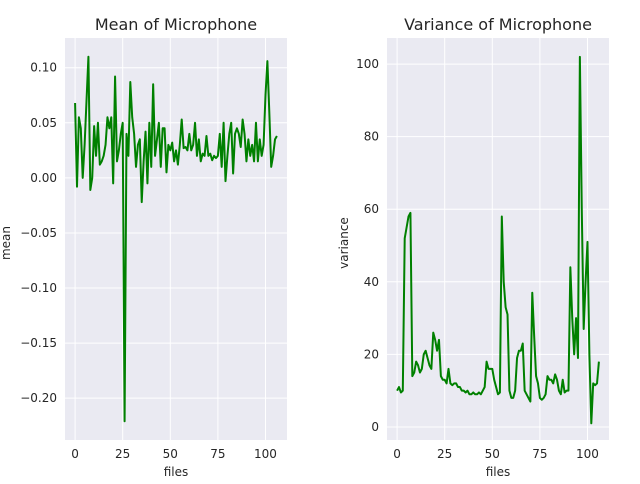  What do you see at coordinates (371, 137) in the screenshot?
I see `y-tick-label: 80` at bounding box center [371, 137].